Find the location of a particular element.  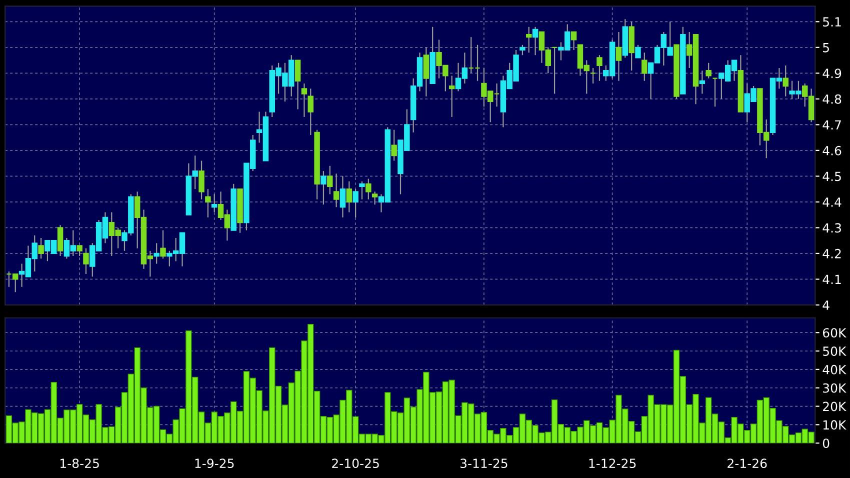

y-tick-label: 4 is located at coordinates (826, 305).